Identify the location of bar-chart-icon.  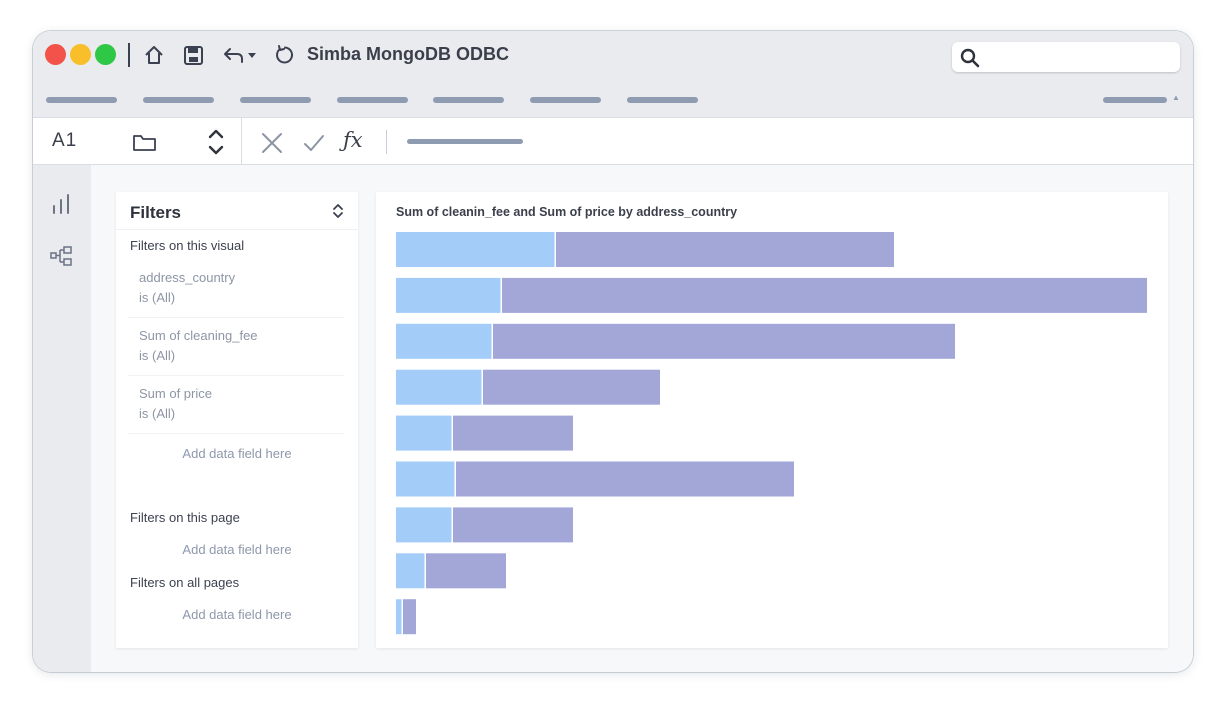
(61, 206).